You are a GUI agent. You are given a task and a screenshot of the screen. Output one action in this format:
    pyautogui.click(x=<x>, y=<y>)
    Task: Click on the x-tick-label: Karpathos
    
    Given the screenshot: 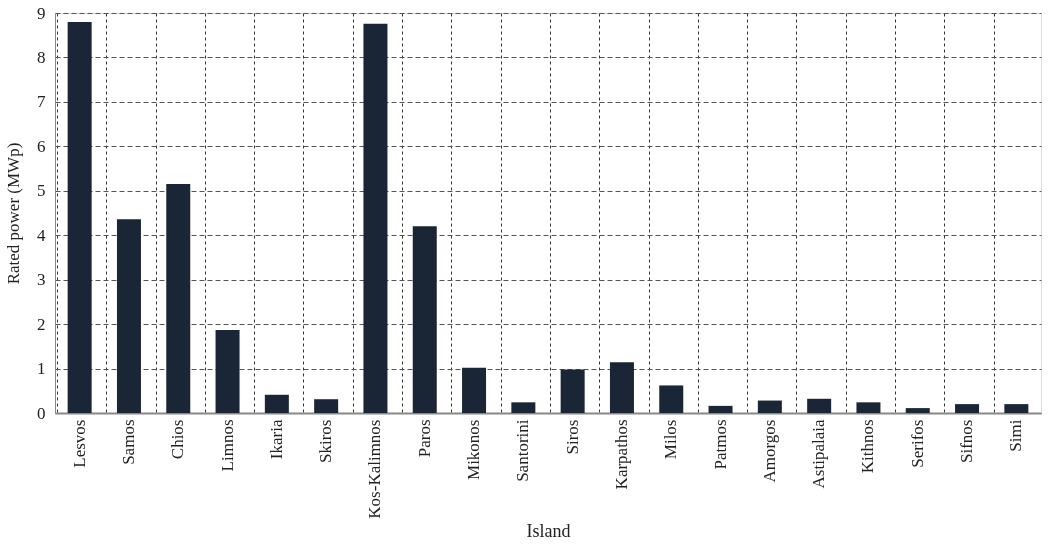 What is the action you would take?
    pyautogui.click(x=621, y=454)
    